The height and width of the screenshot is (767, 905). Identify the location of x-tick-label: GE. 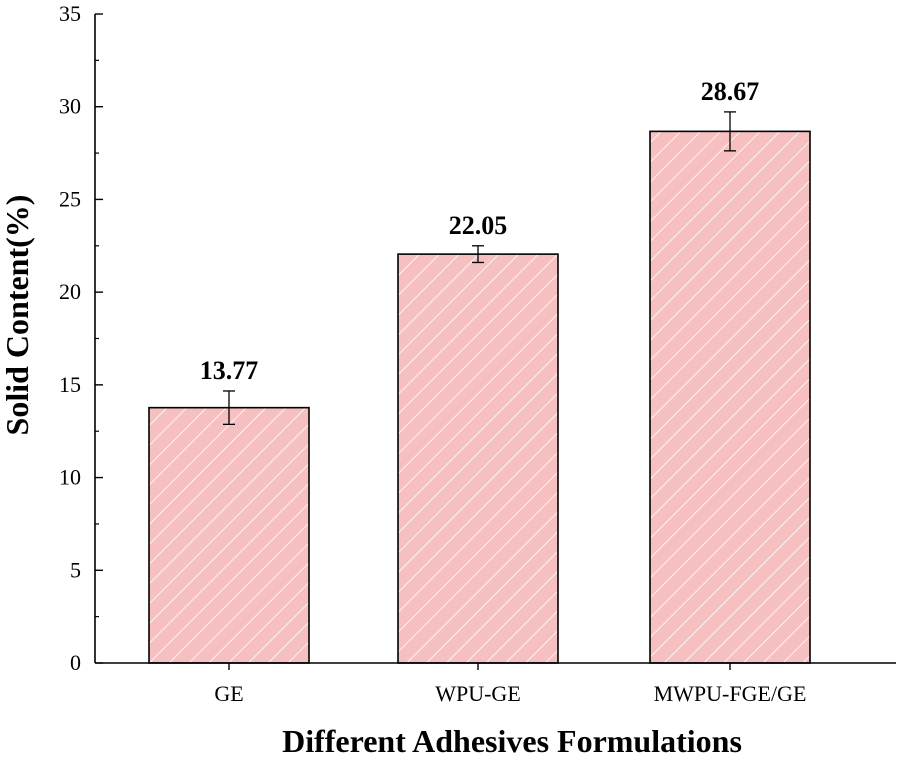
(228, 693).